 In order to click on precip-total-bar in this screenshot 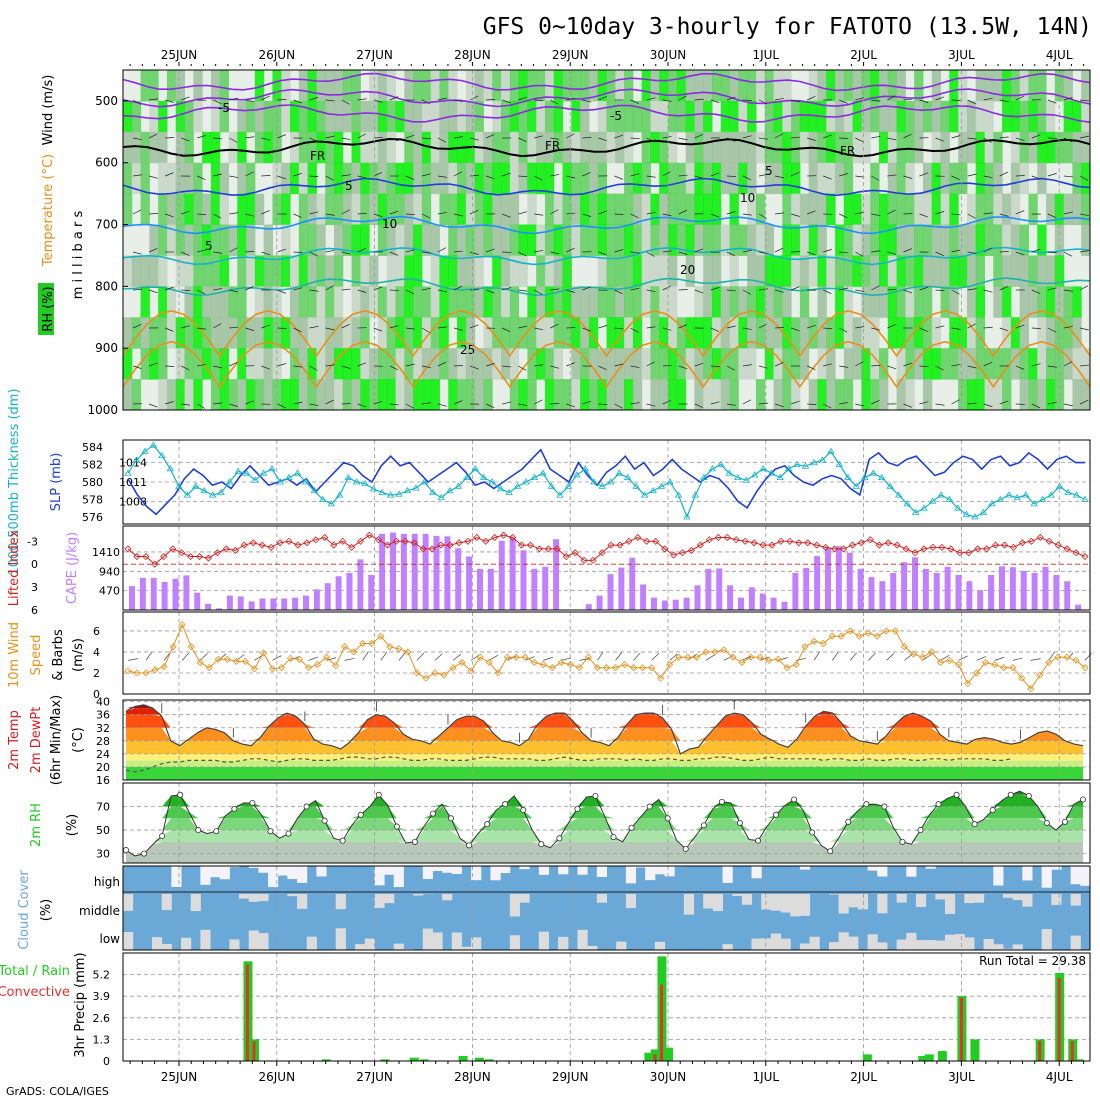, I will do `click(424, 1060)`.